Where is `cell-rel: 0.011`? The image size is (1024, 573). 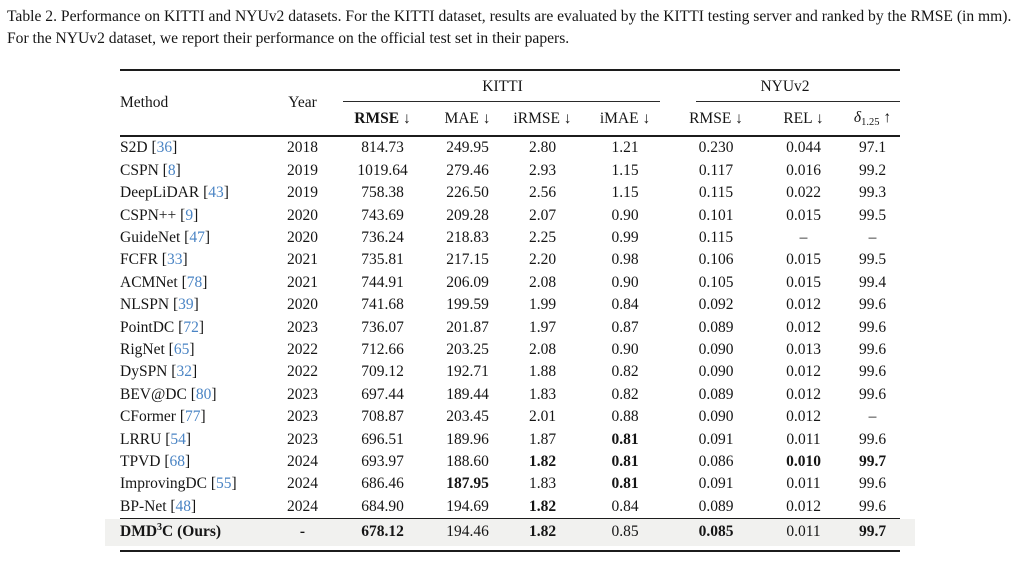 cell-rel: 0.011 is located at coordinates (803, 439).